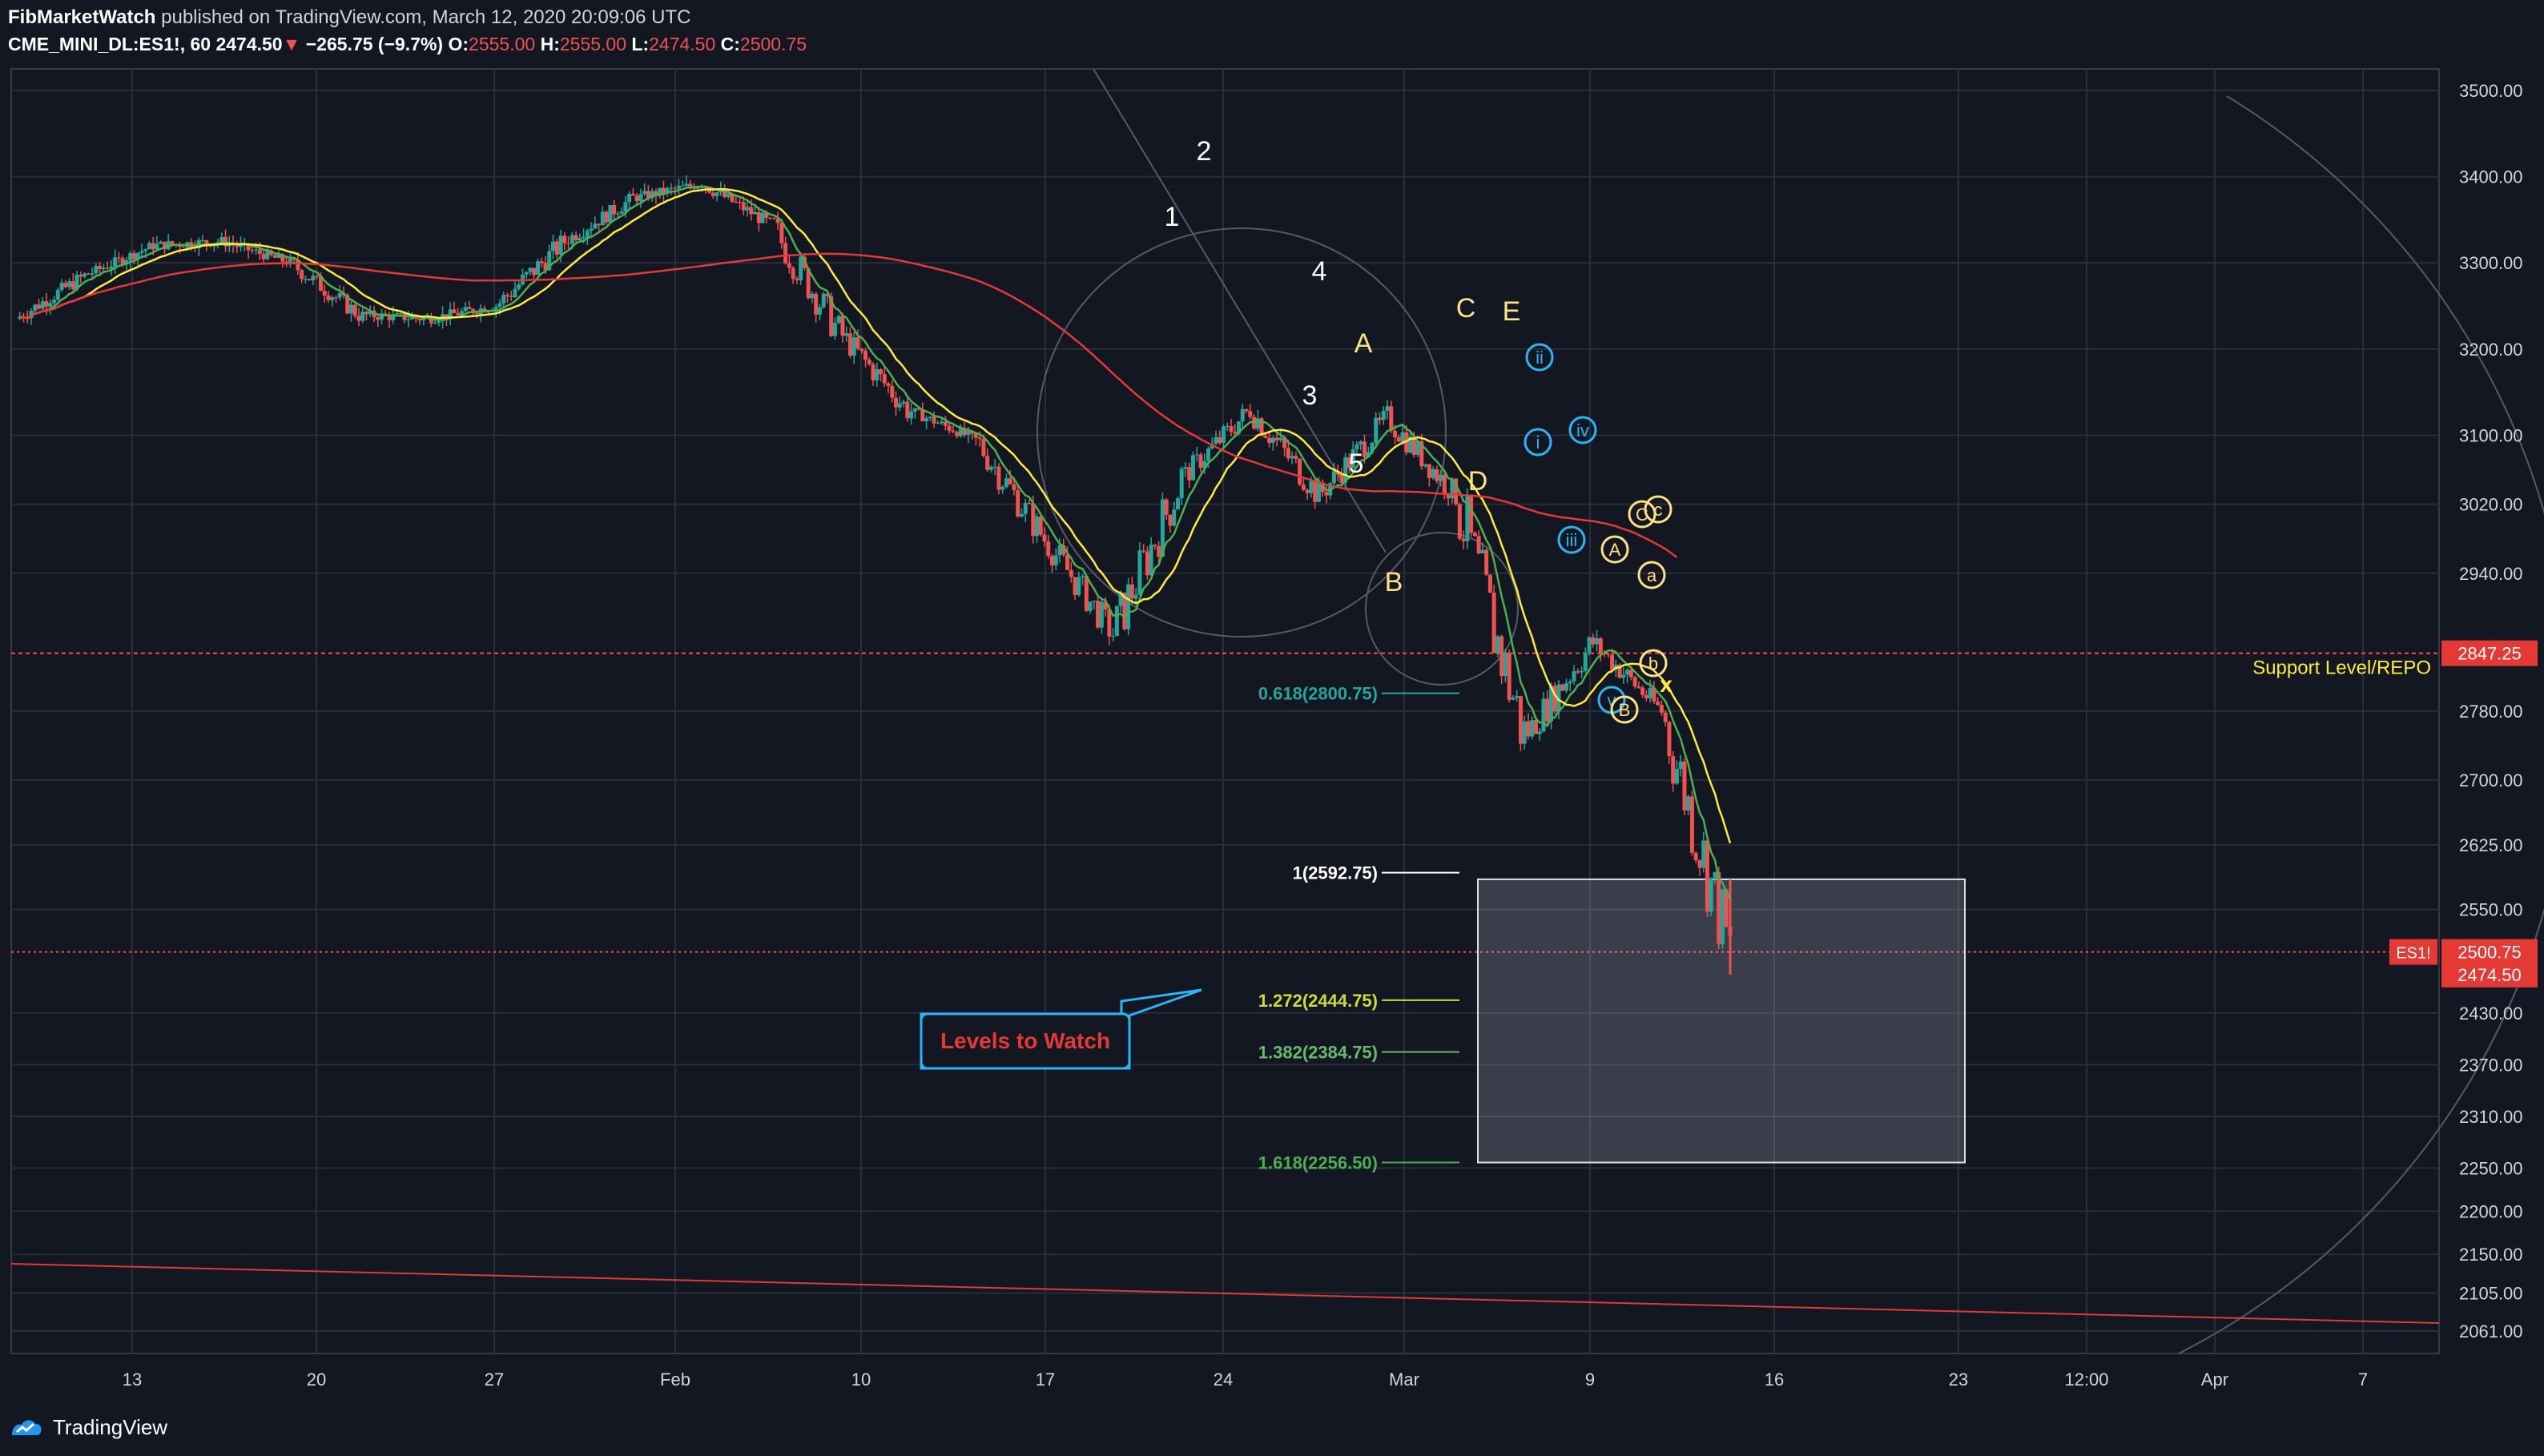  Describe the element at coordinates (110, 1426) in the screenshot. I see `tradingview-brand: TradingView` at that location.